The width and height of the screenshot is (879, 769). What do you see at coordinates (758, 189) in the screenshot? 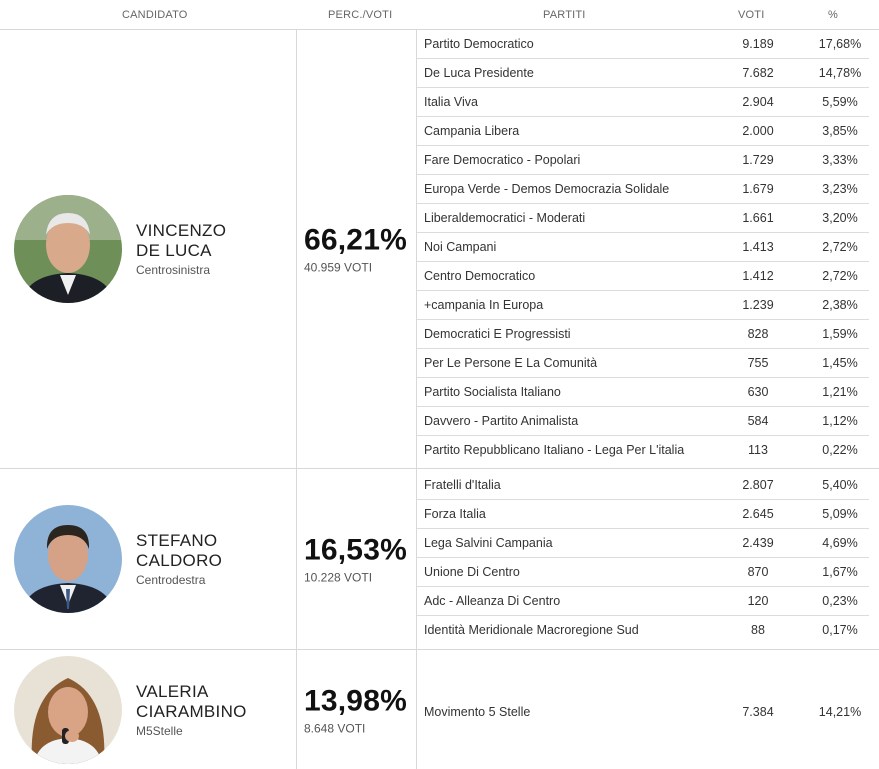
I see `party-votes: 1.679` at bounding box center [758, 189].